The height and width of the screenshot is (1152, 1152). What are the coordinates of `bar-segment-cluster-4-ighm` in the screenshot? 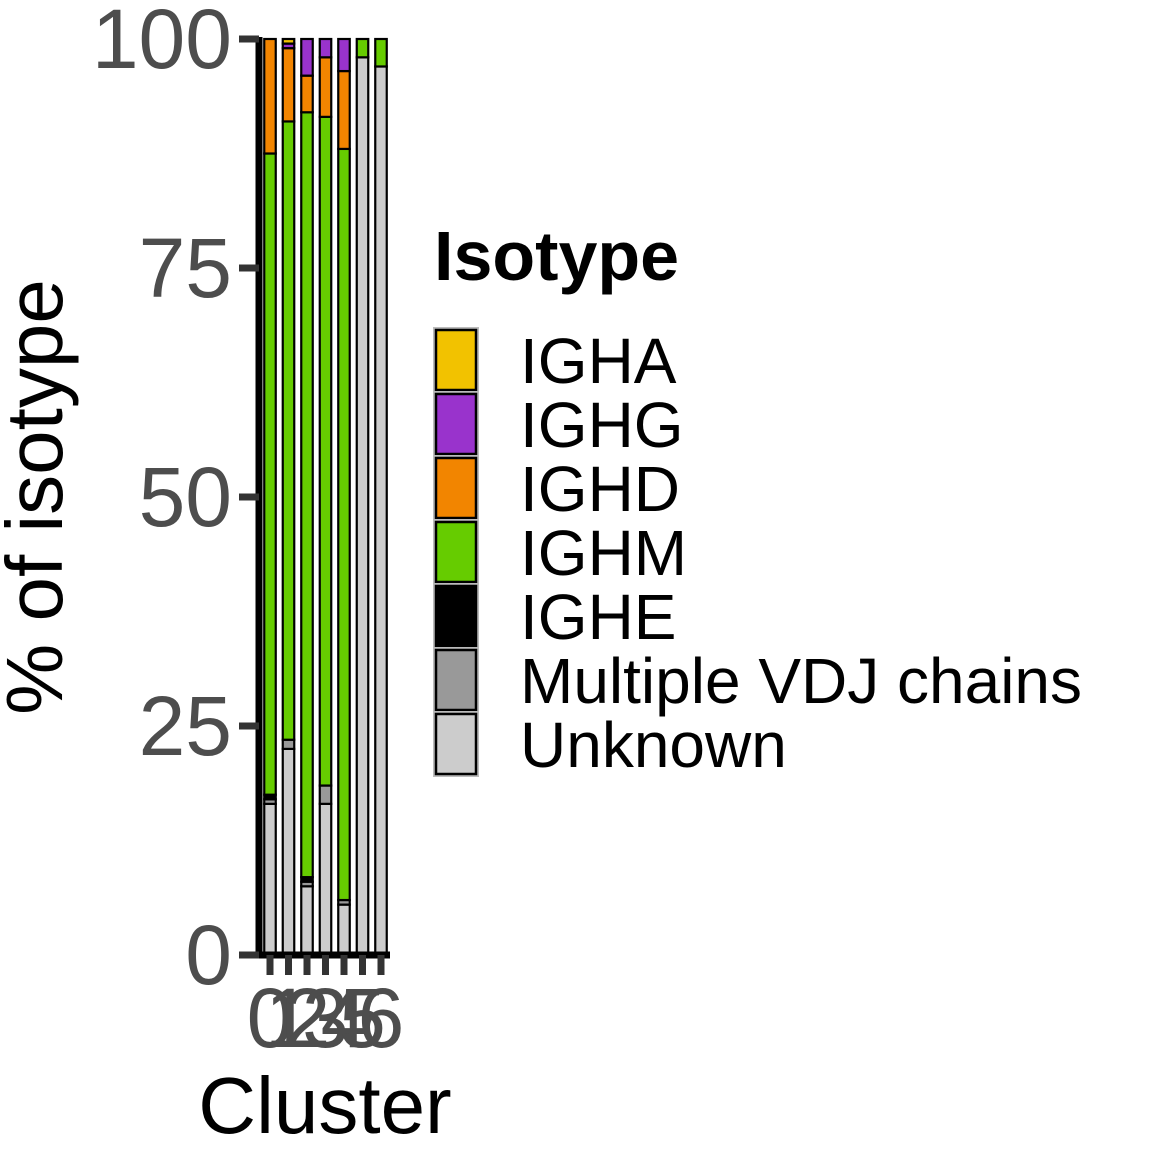 It's located at (344, 524).